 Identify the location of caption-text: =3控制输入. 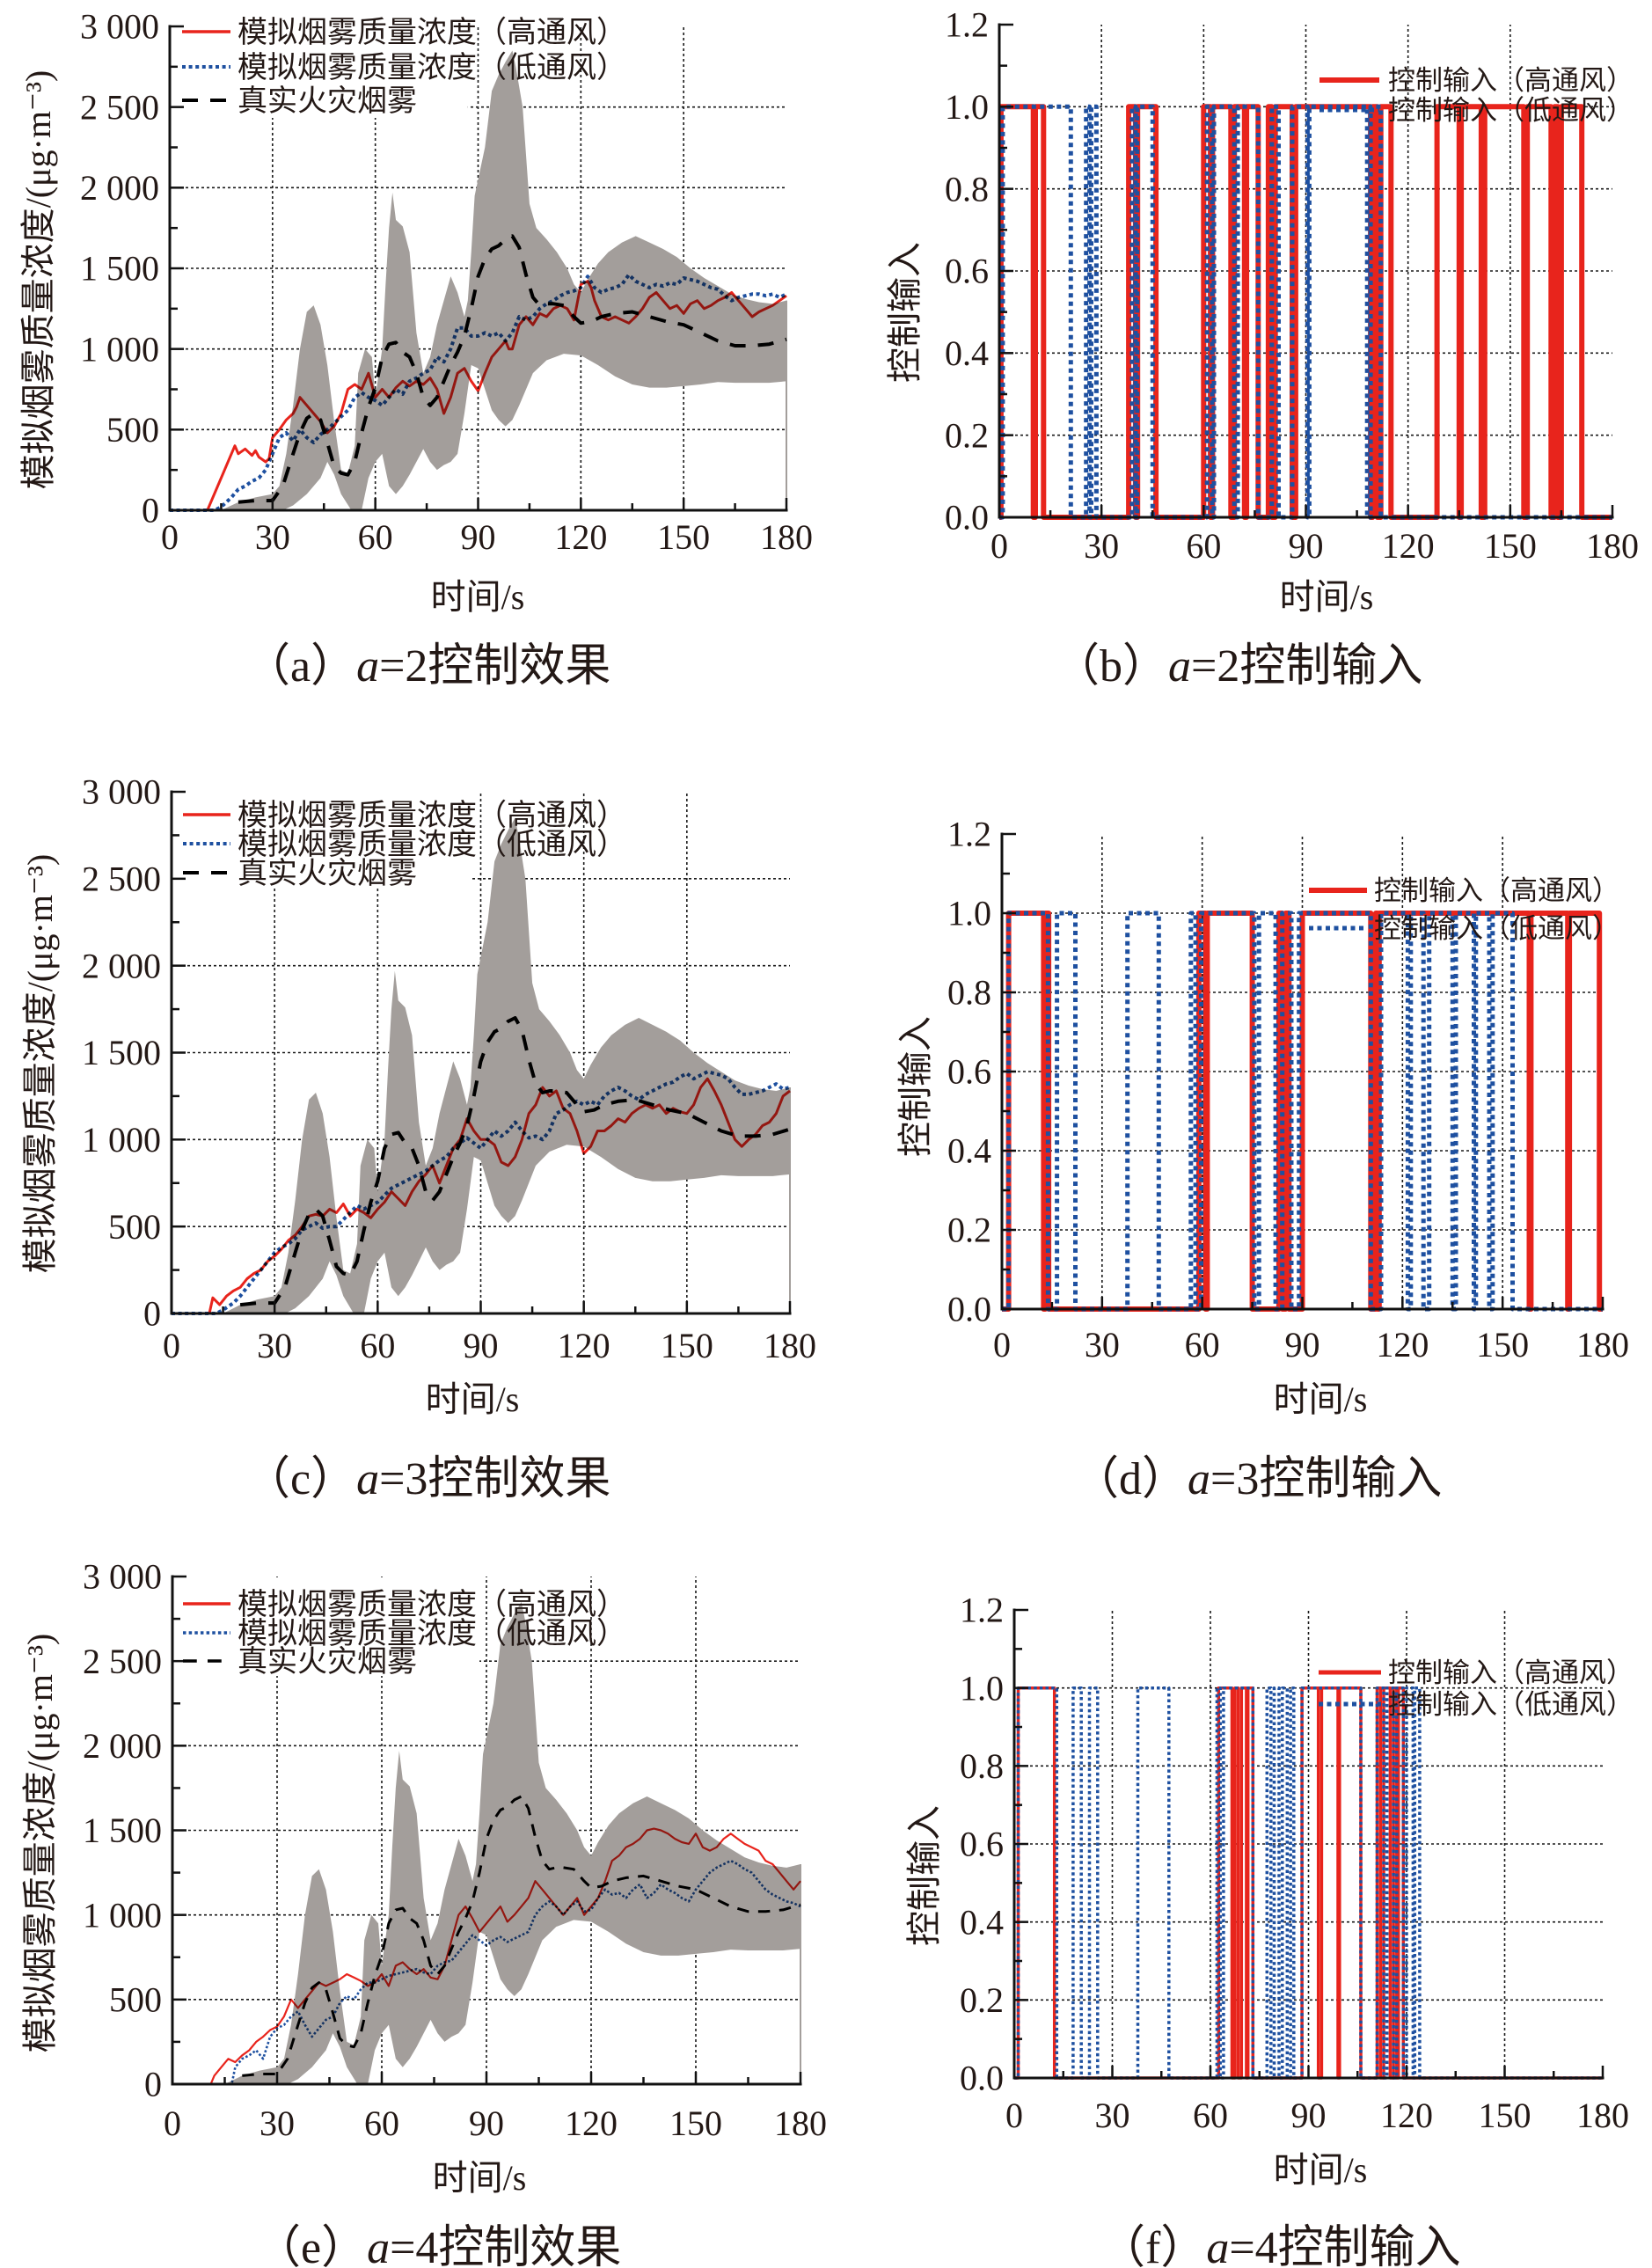
(1326, 1479).